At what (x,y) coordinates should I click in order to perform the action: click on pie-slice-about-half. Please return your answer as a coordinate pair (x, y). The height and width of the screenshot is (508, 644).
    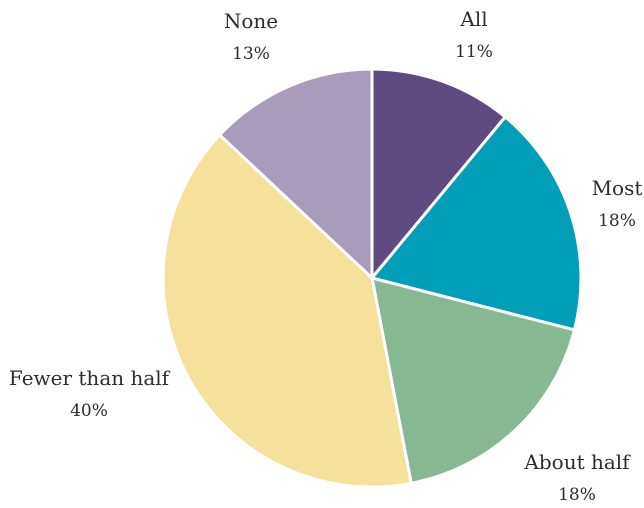
    Looking at the image, I should click on (473, 380).